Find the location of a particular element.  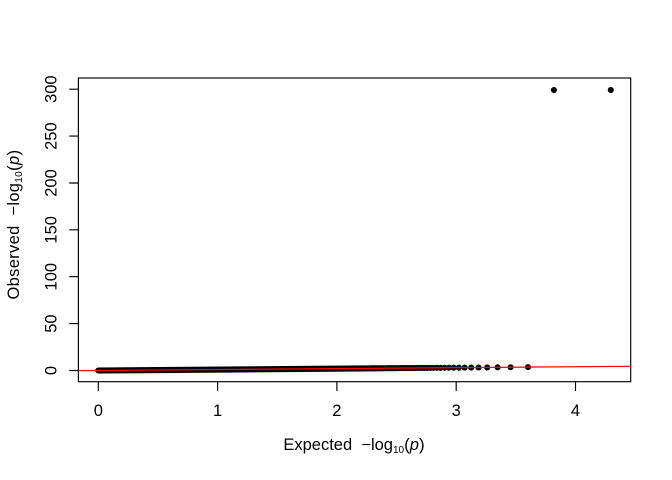

svg-text: 100 is located at coordinates (52, 277).